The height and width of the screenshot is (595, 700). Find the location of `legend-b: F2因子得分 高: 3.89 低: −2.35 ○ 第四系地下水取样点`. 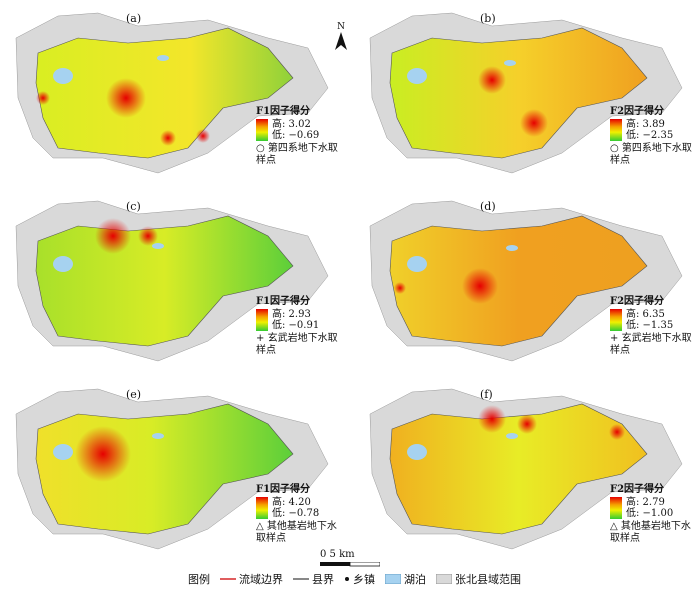

legend-b: F2因子得分 高: 3.89 低: −2.35 ○ 第四系地下水取样点 is located at coordinates (651, 136).